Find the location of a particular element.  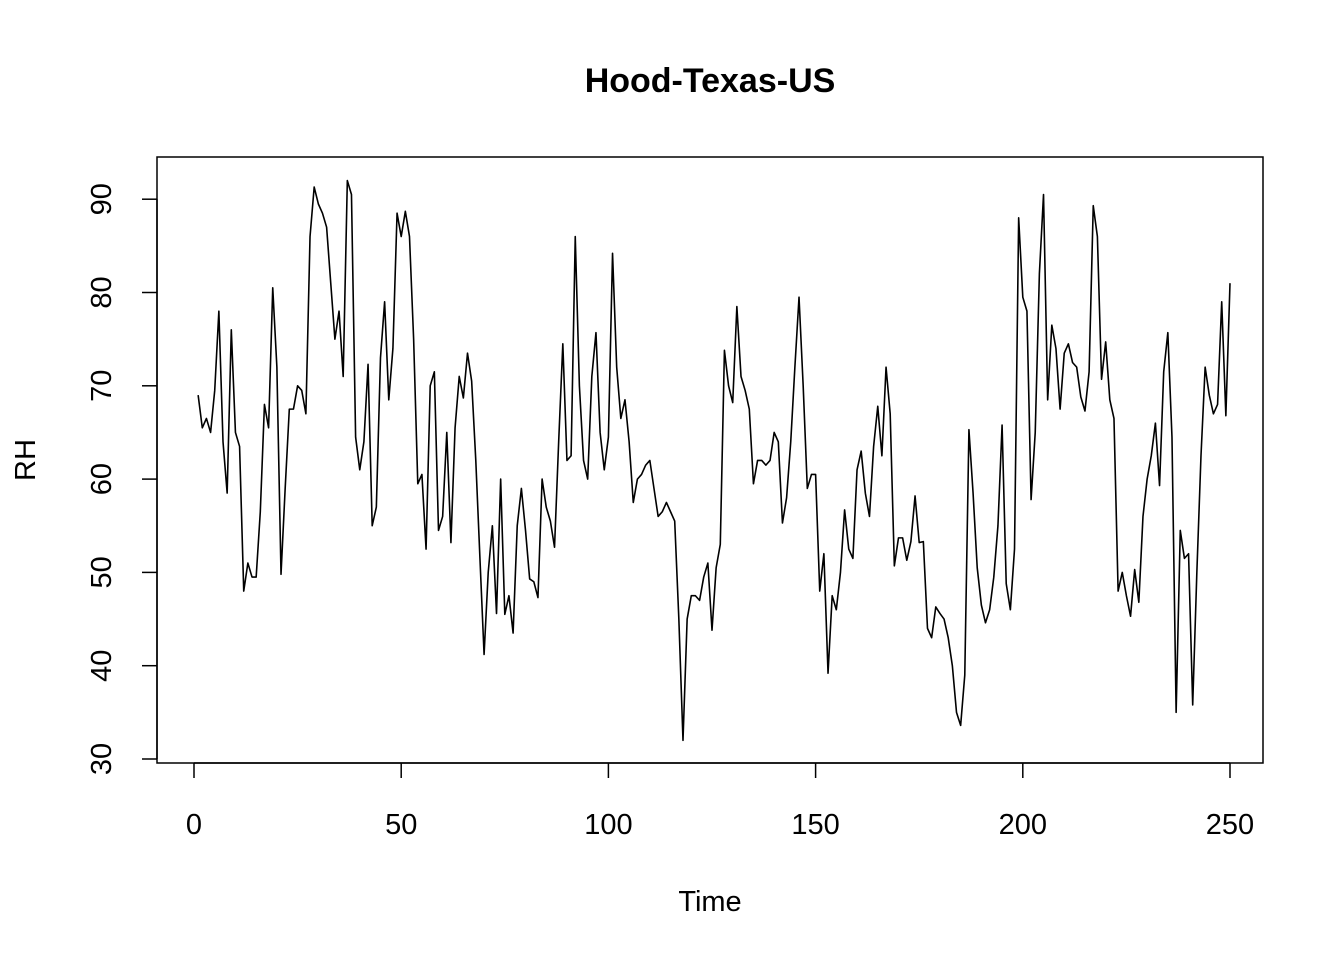

x-tick-label: 200 is located at coordinates (1023, 825).